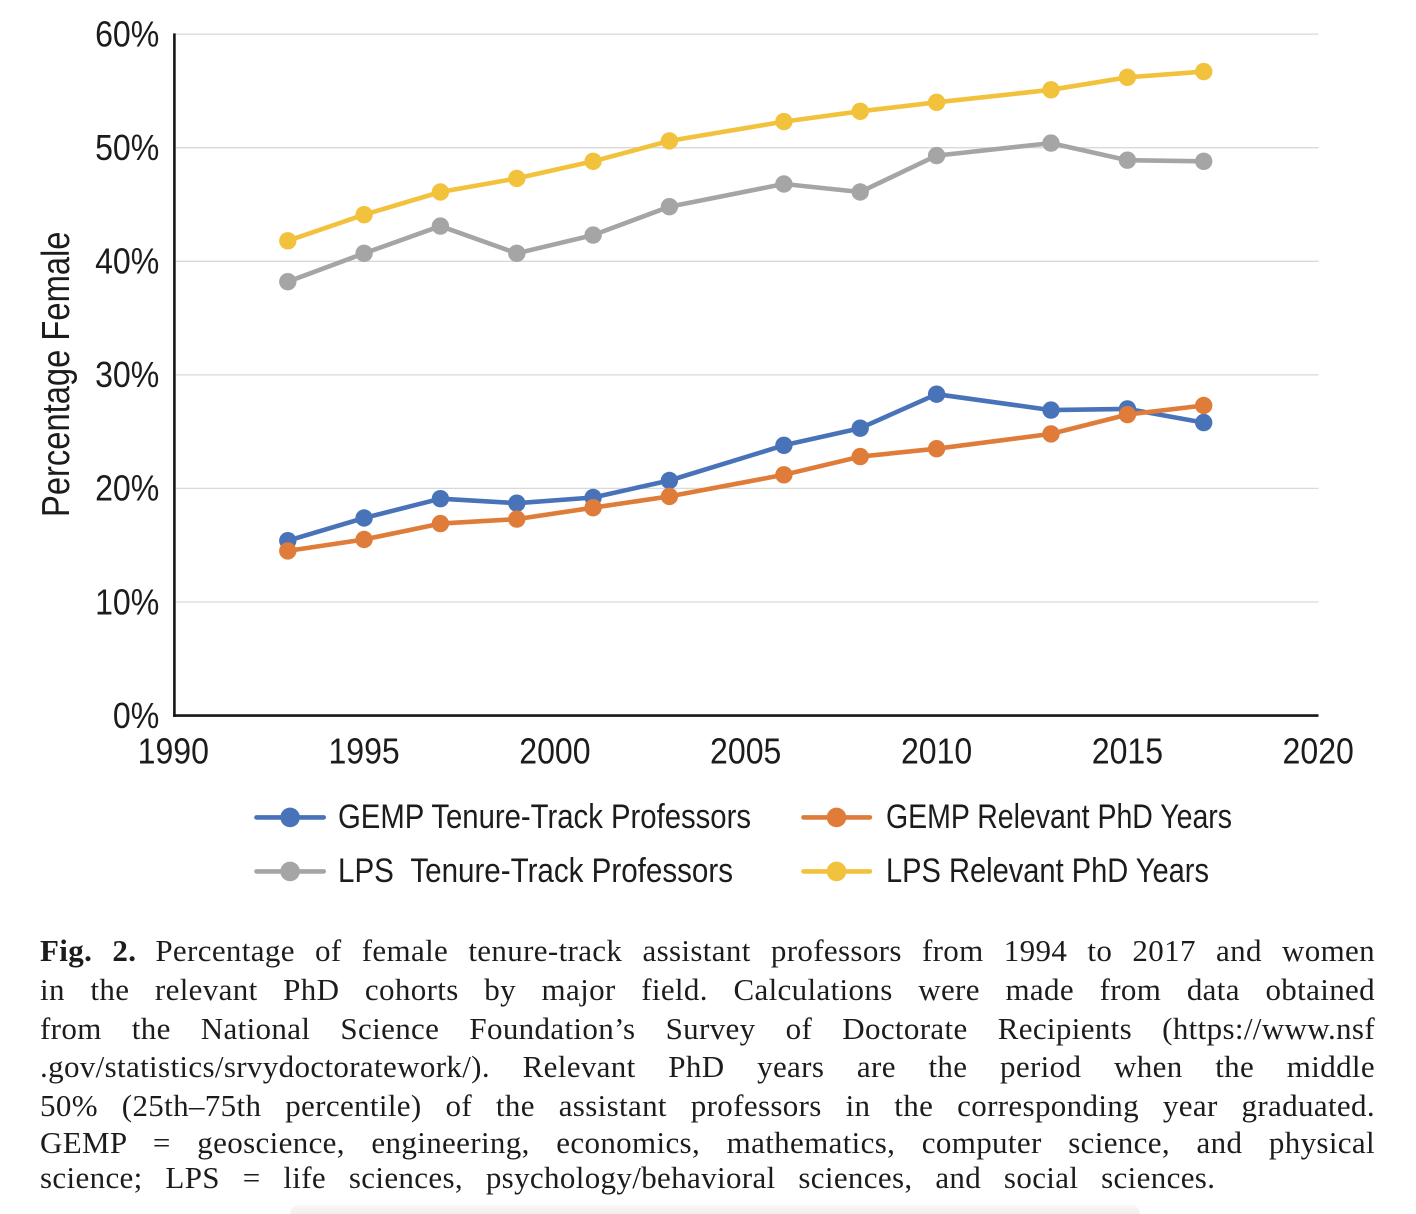 This screenshot has width=1416, height=1214. What do you see at coordinates (1318, 751) in the screenshot?
I see `svg-text: 2020` at bounding box center [1318, 751].